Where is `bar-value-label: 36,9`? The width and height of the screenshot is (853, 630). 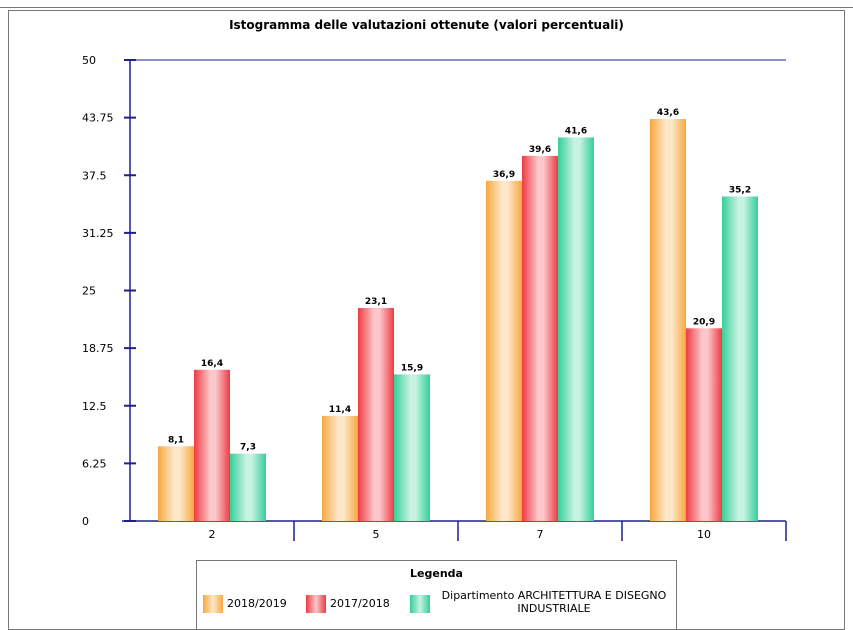 bar-value-label: 36,9 is located at coordinates (504, 175).